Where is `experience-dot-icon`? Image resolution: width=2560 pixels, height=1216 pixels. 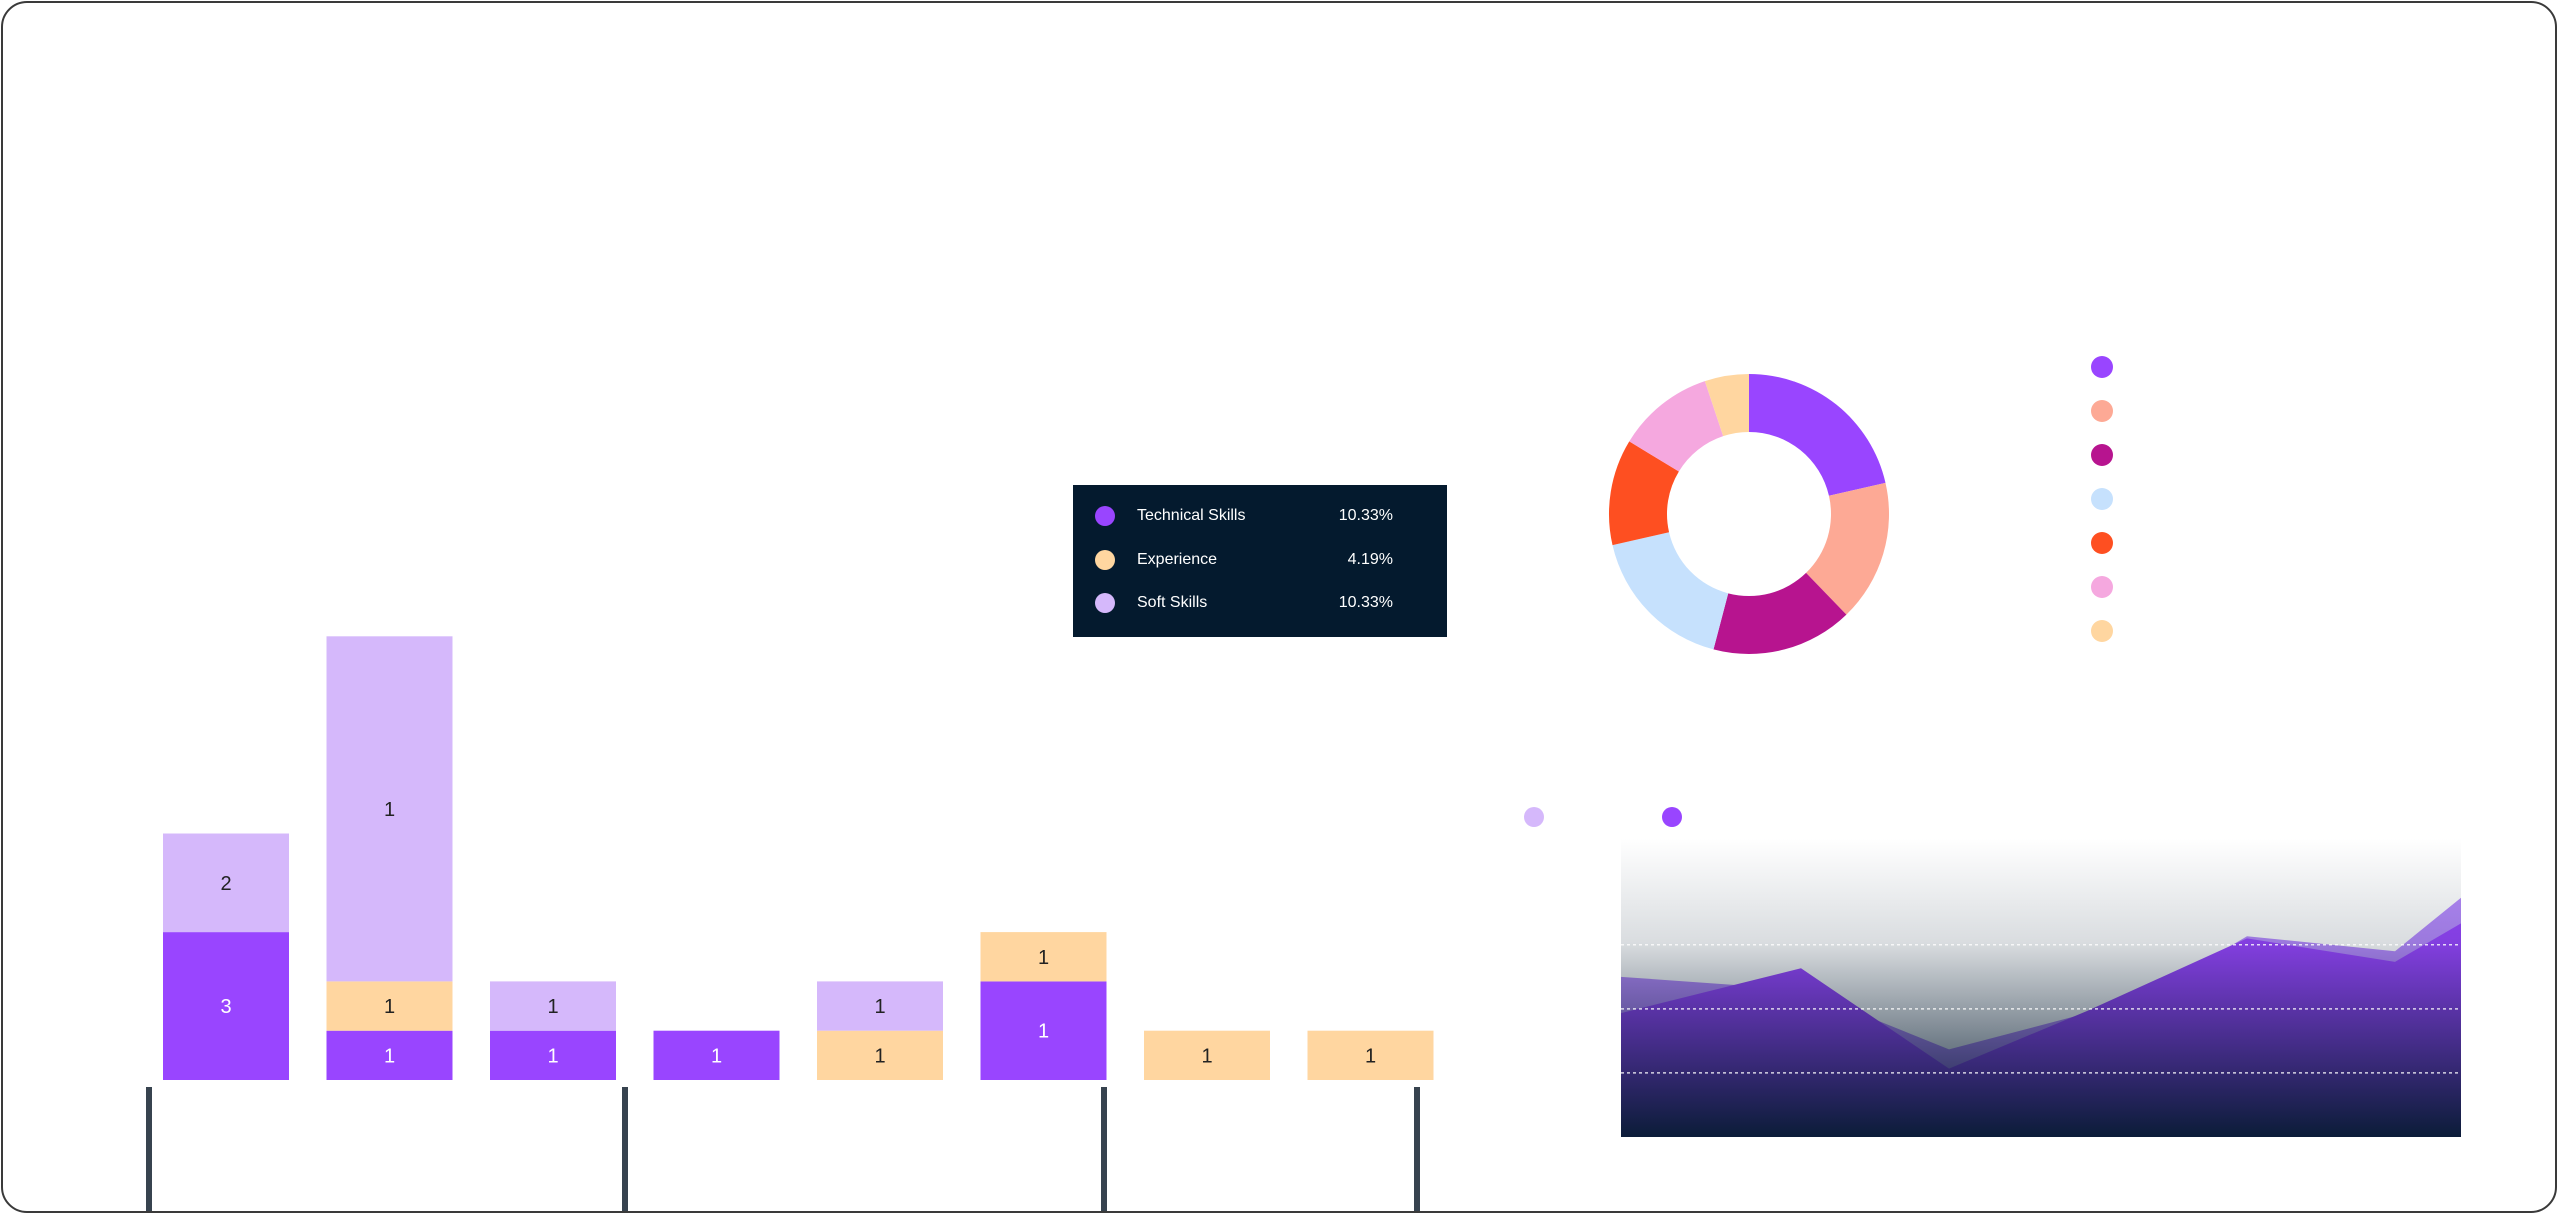 experience-dot-icon is located at coordinates (1105, 559).